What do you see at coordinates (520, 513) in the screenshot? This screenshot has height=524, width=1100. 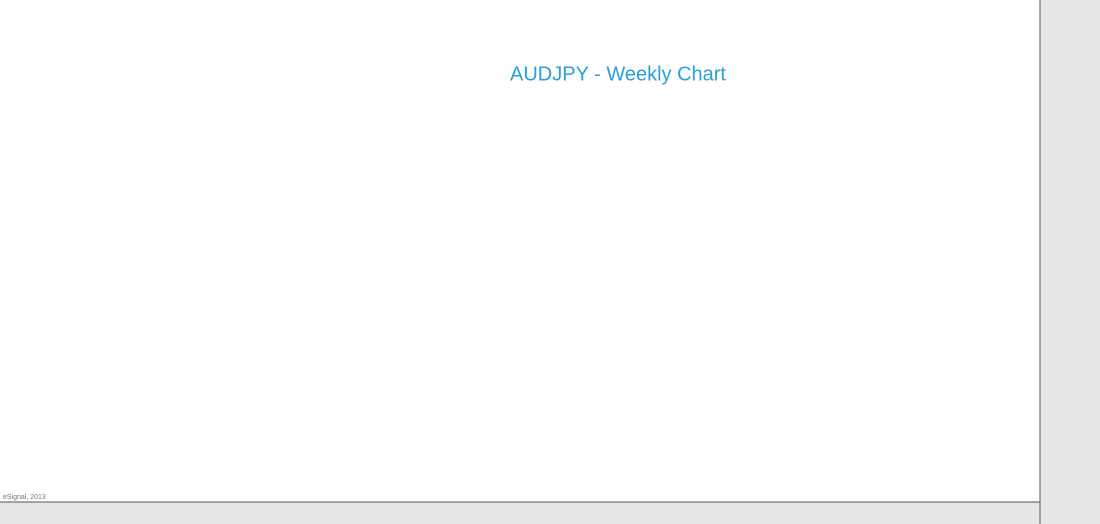 I see `time-axis-panel` at bounding box center [520, 513].